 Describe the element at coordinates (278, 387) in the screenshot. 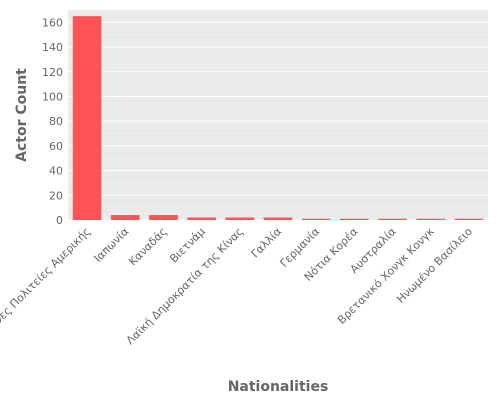

I see `x-axis-title: Nationalities` at that location.